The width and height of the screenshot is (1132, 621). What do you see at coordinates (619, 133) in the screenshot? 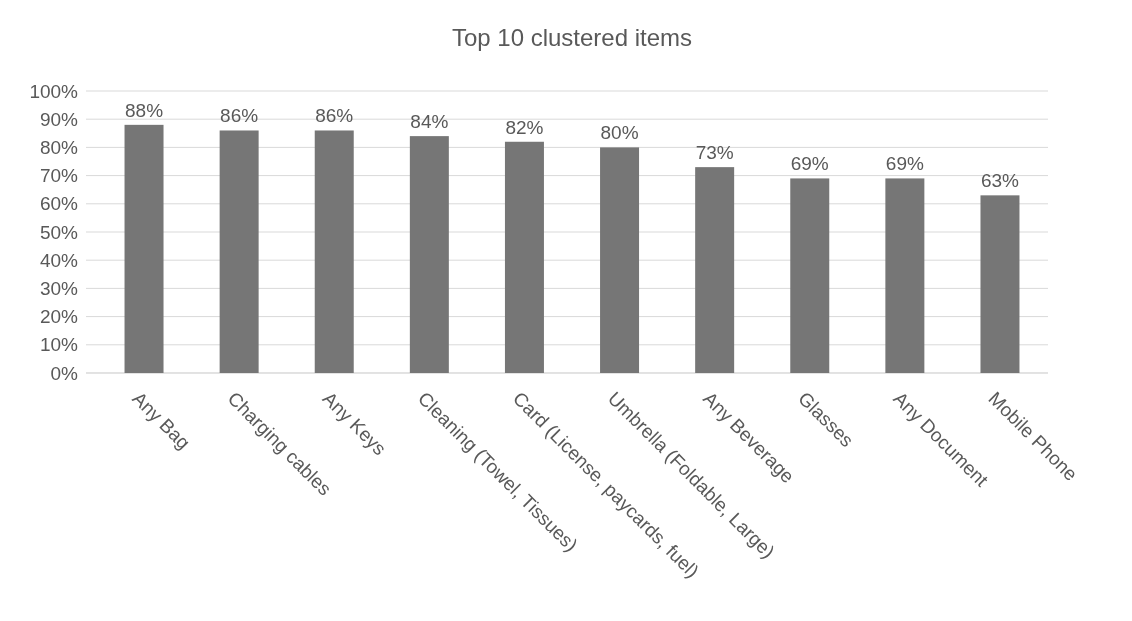
I see `data-label: 80%` at bounding box center [619, 133].